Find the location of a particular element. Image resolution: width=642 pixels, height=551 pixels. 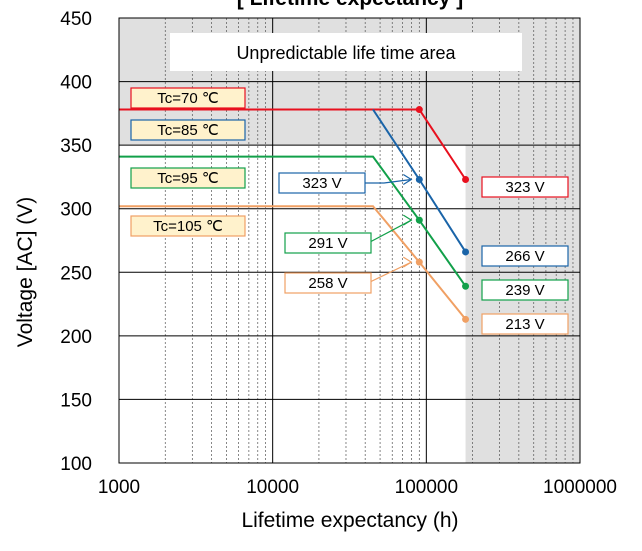

y-axis-label: Voltage [AC] (V) is located at coordinates (25, 272).